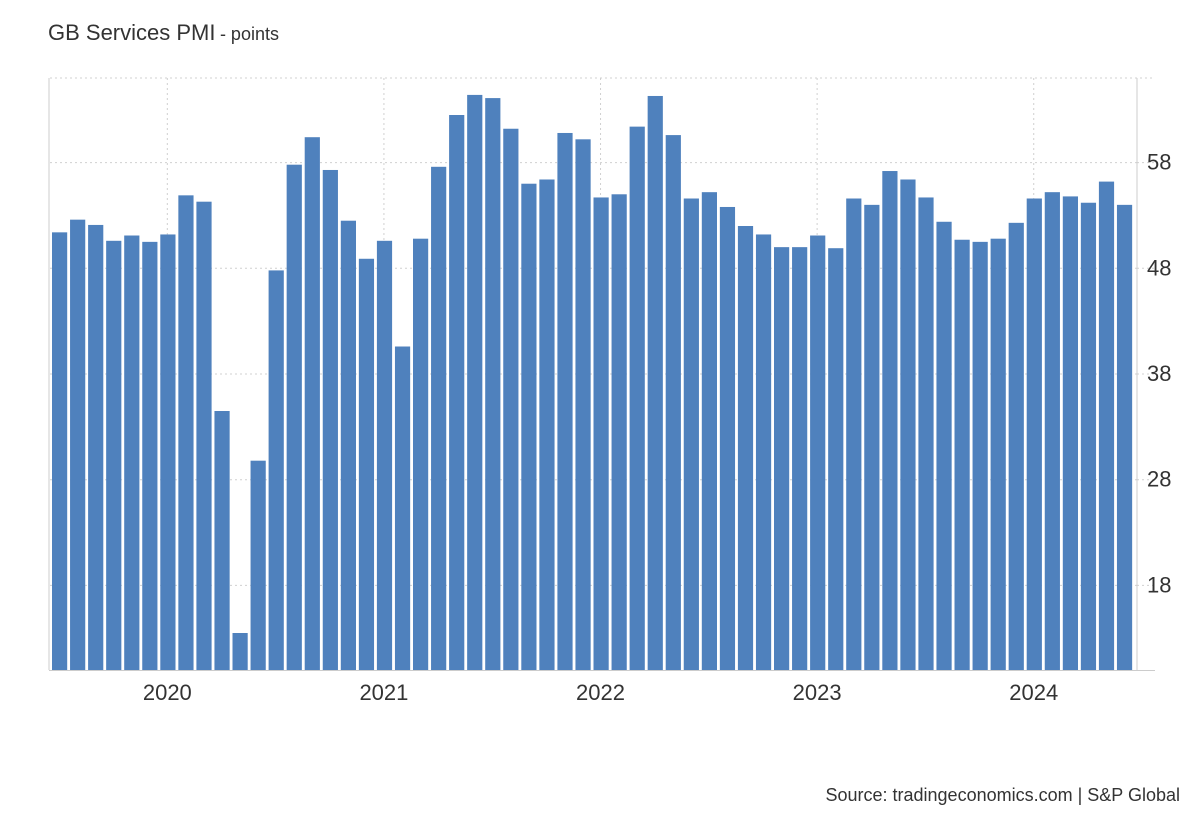  I want to click on x-tick-label: 2022, so click(600, 692).